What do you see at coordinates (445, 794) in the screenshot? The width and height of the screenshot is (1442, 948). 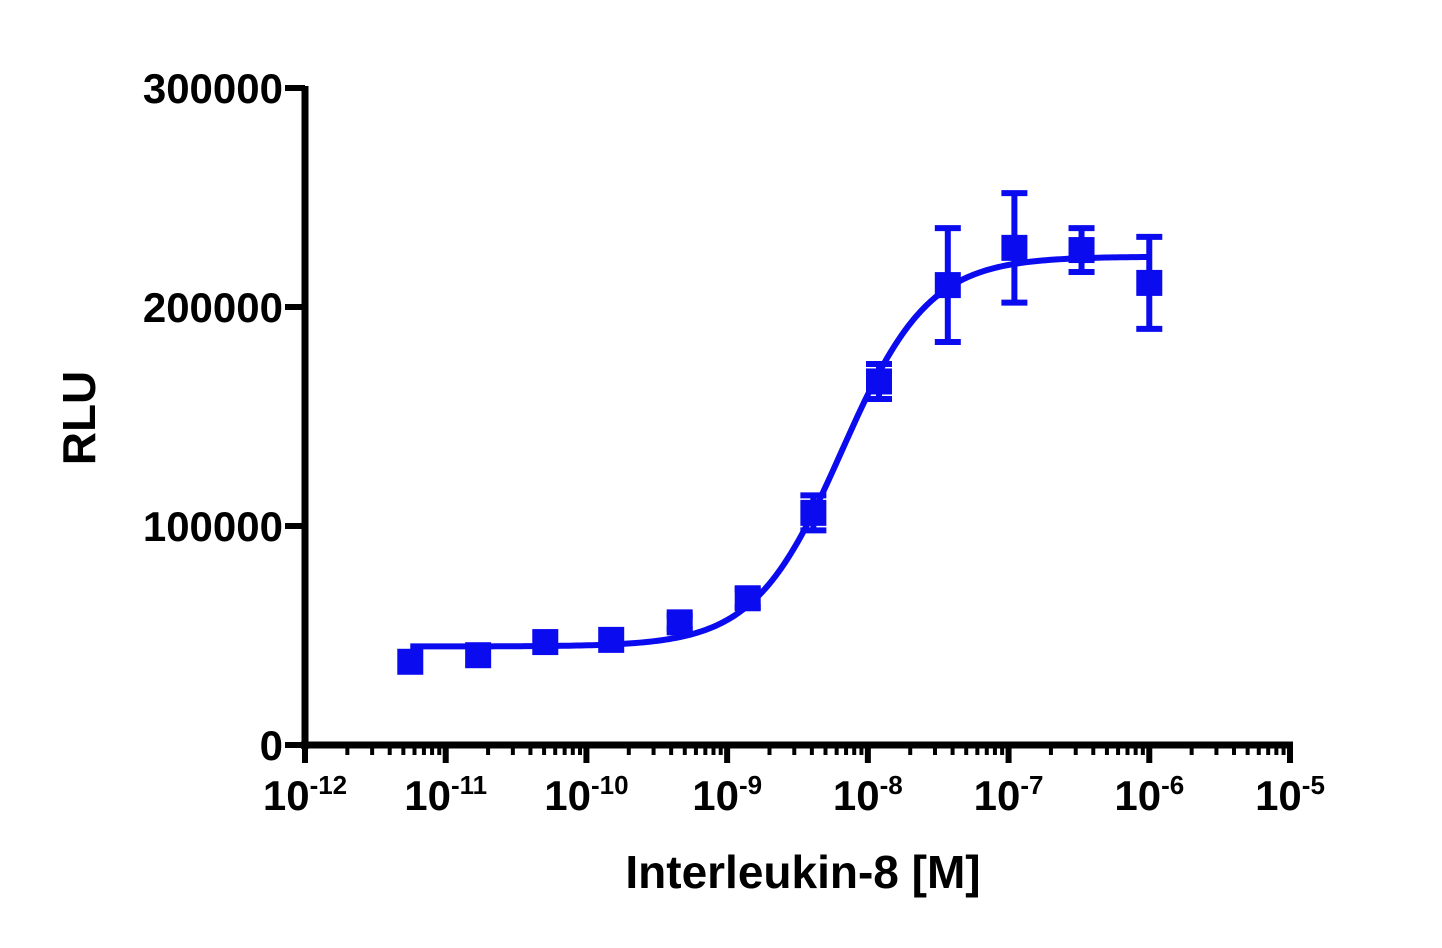 I see `x-tick-label: 10⁻¹¹` at bounding box center [445, 794].